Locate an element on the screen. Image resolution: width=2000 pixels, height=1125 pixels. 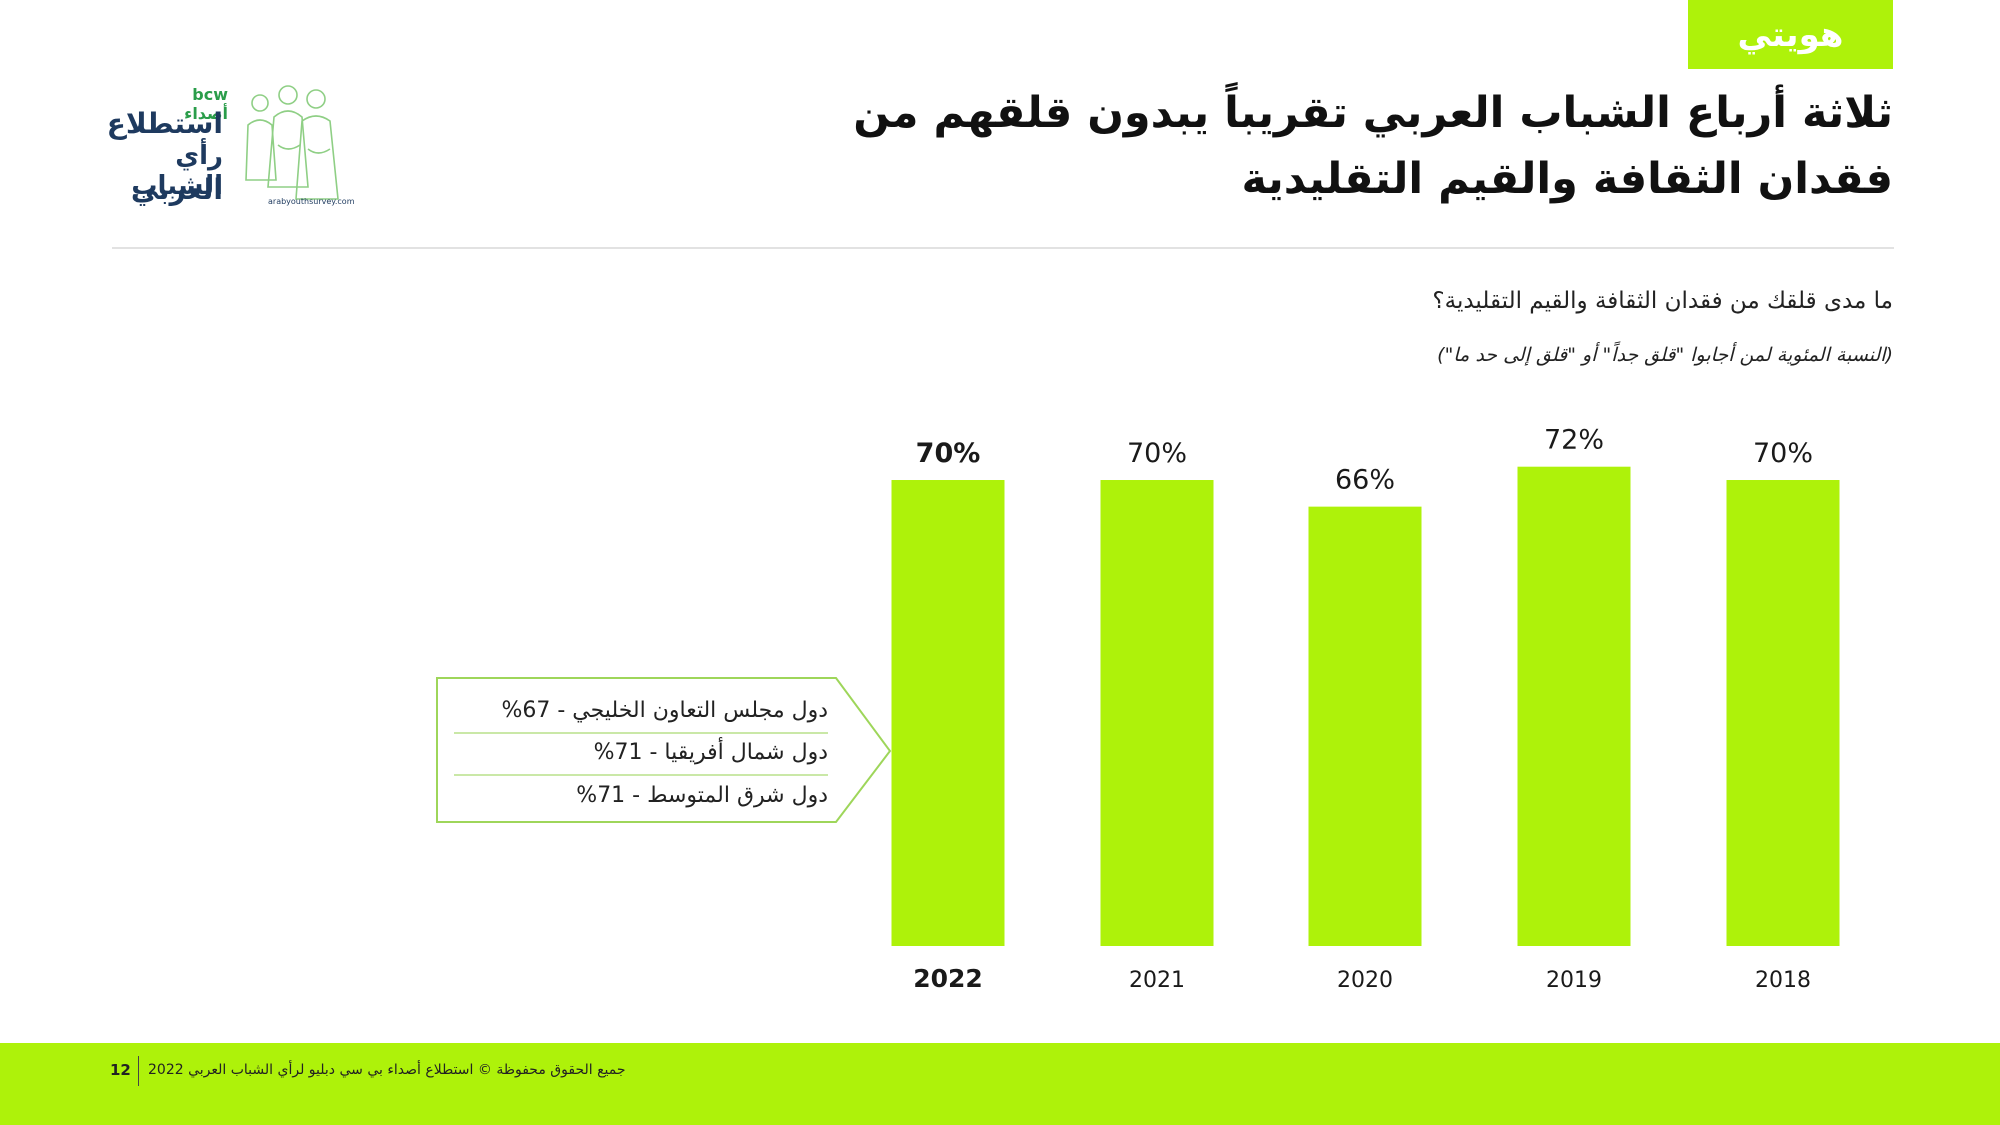
logo-brand: bcw أصداء is located at coordinates (206, 104).